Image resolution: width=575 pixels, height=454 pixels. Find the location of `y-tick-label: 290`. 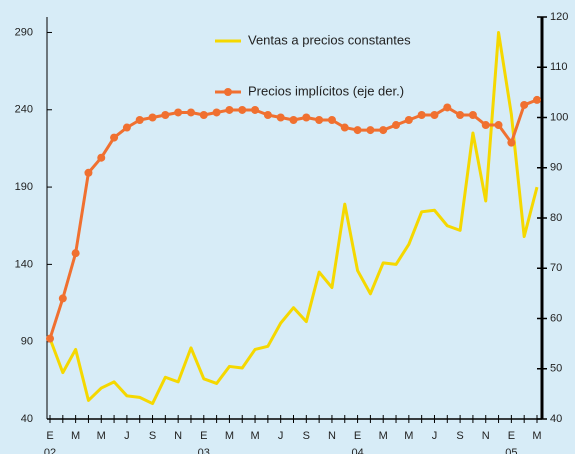

y-tick-label: 290 is located at coordinates (24, 32).